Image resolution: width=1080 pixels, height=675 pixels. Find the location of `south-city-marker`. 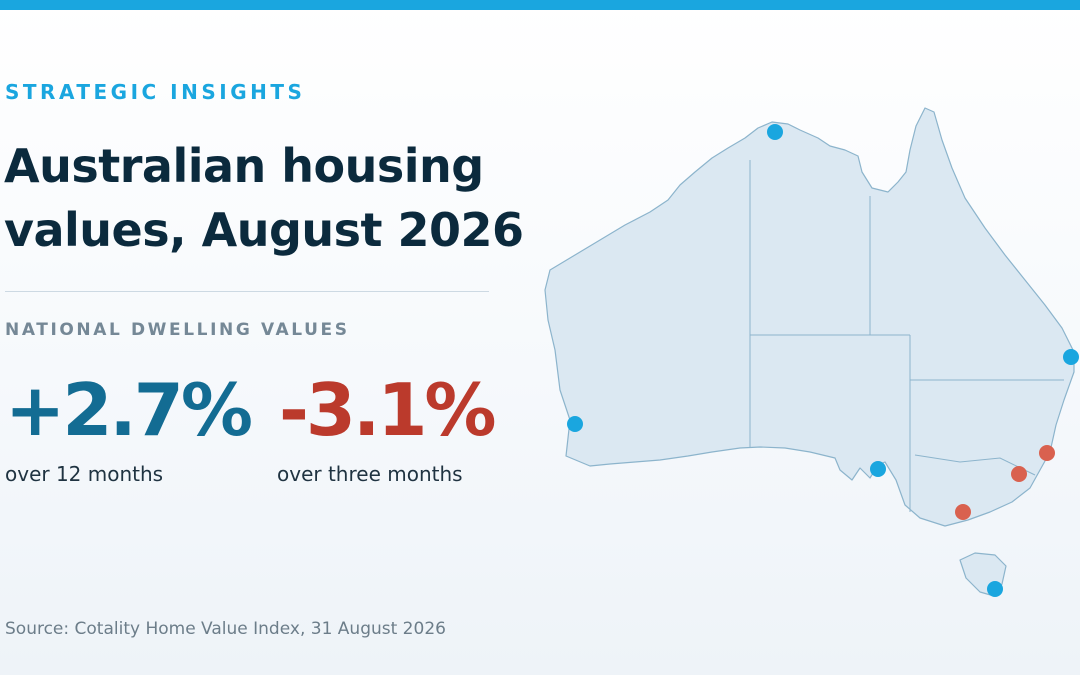

south-city-marker is located at coordinates (878, 469).